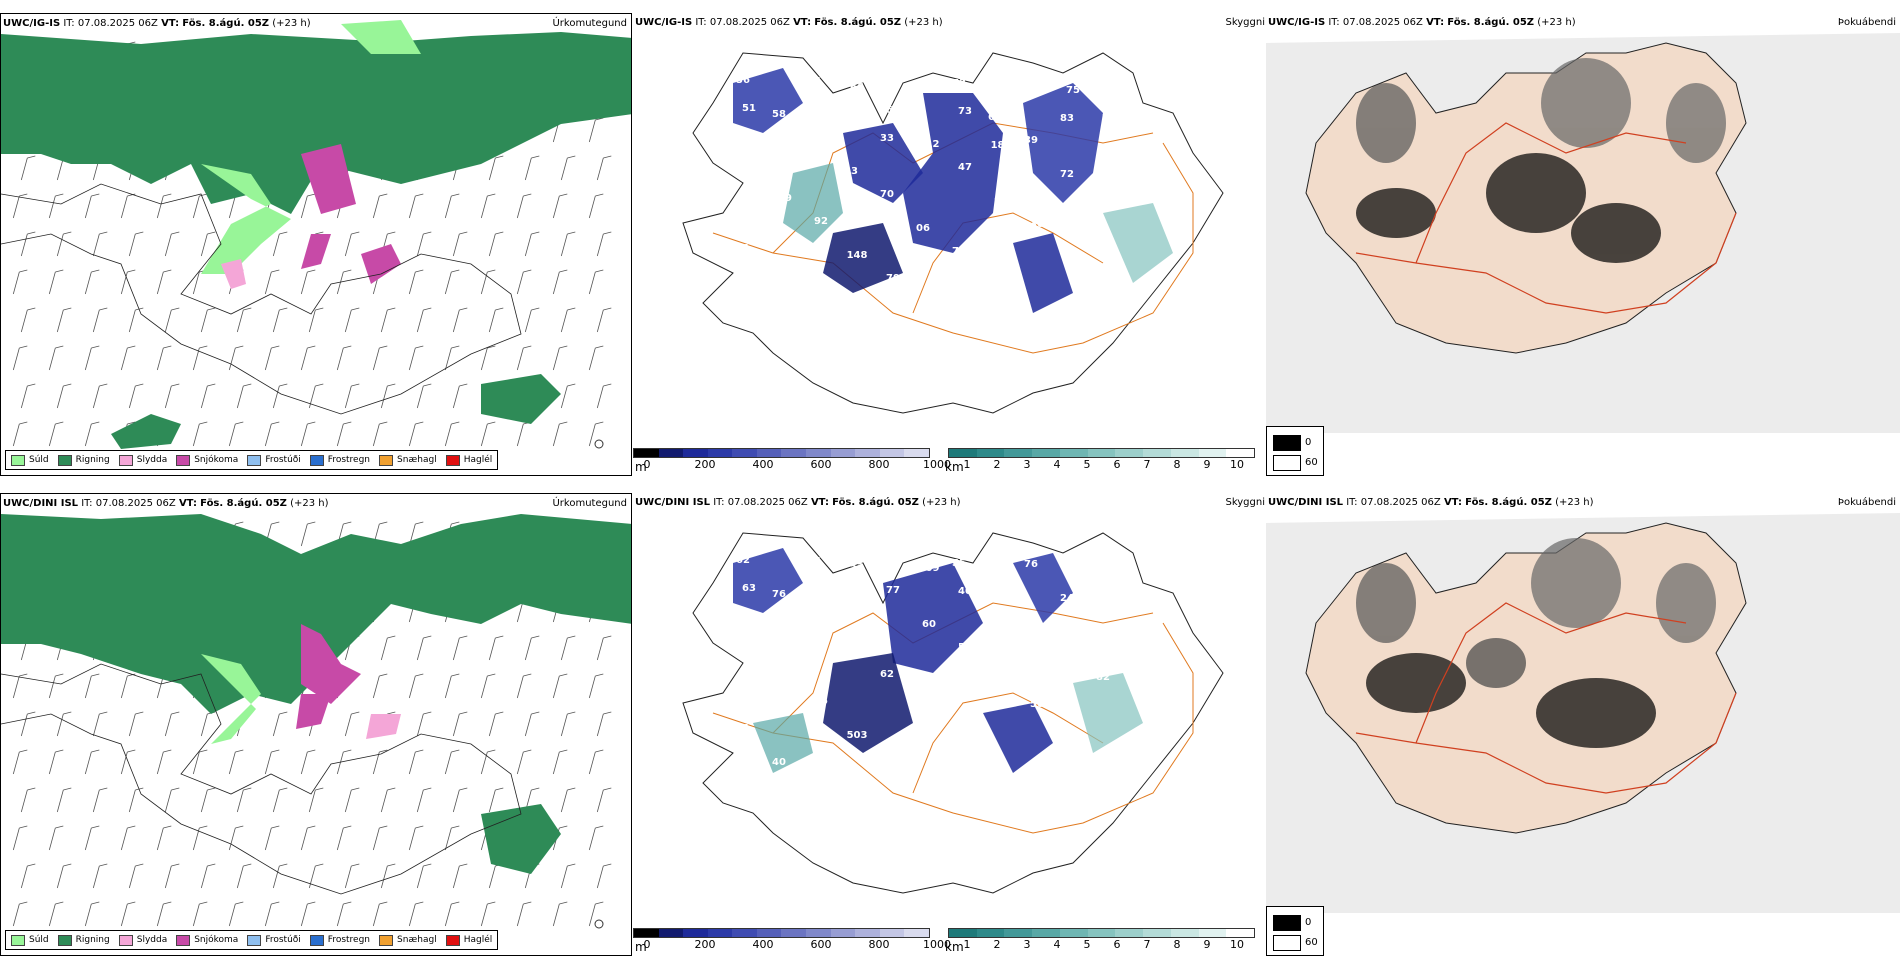  I want to click on legend-label: Frostúði, so click(283, 460).